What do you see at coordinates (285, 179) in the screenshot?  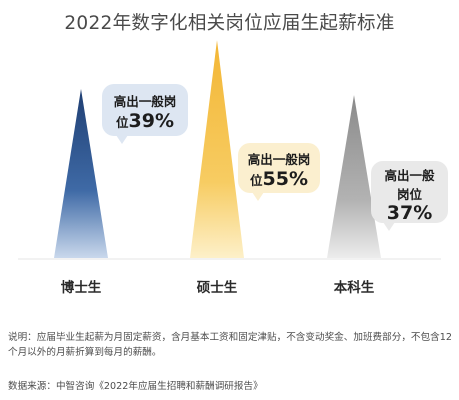 I see `callout-master-value: 55%` at bounding box center [285, 179].